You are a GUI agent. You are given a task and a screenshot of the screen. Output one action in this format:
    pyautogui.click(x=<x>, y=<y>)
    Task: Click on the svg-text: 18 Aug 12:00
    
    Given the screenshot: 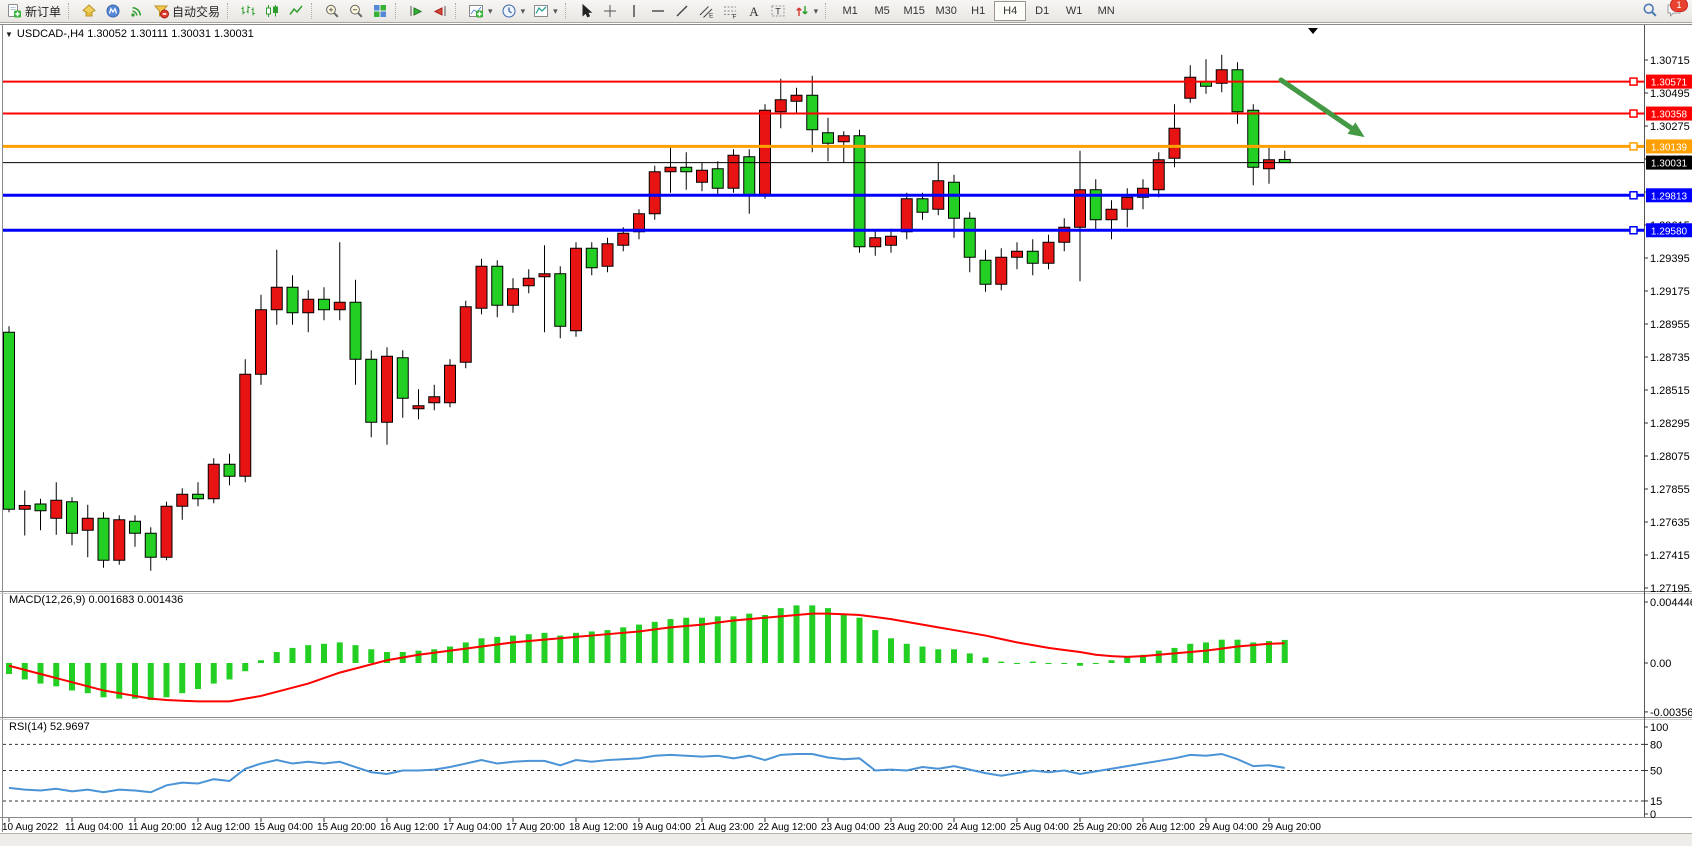 What is the action you would take?
    pyautogui.click(x=598, y=827)
    